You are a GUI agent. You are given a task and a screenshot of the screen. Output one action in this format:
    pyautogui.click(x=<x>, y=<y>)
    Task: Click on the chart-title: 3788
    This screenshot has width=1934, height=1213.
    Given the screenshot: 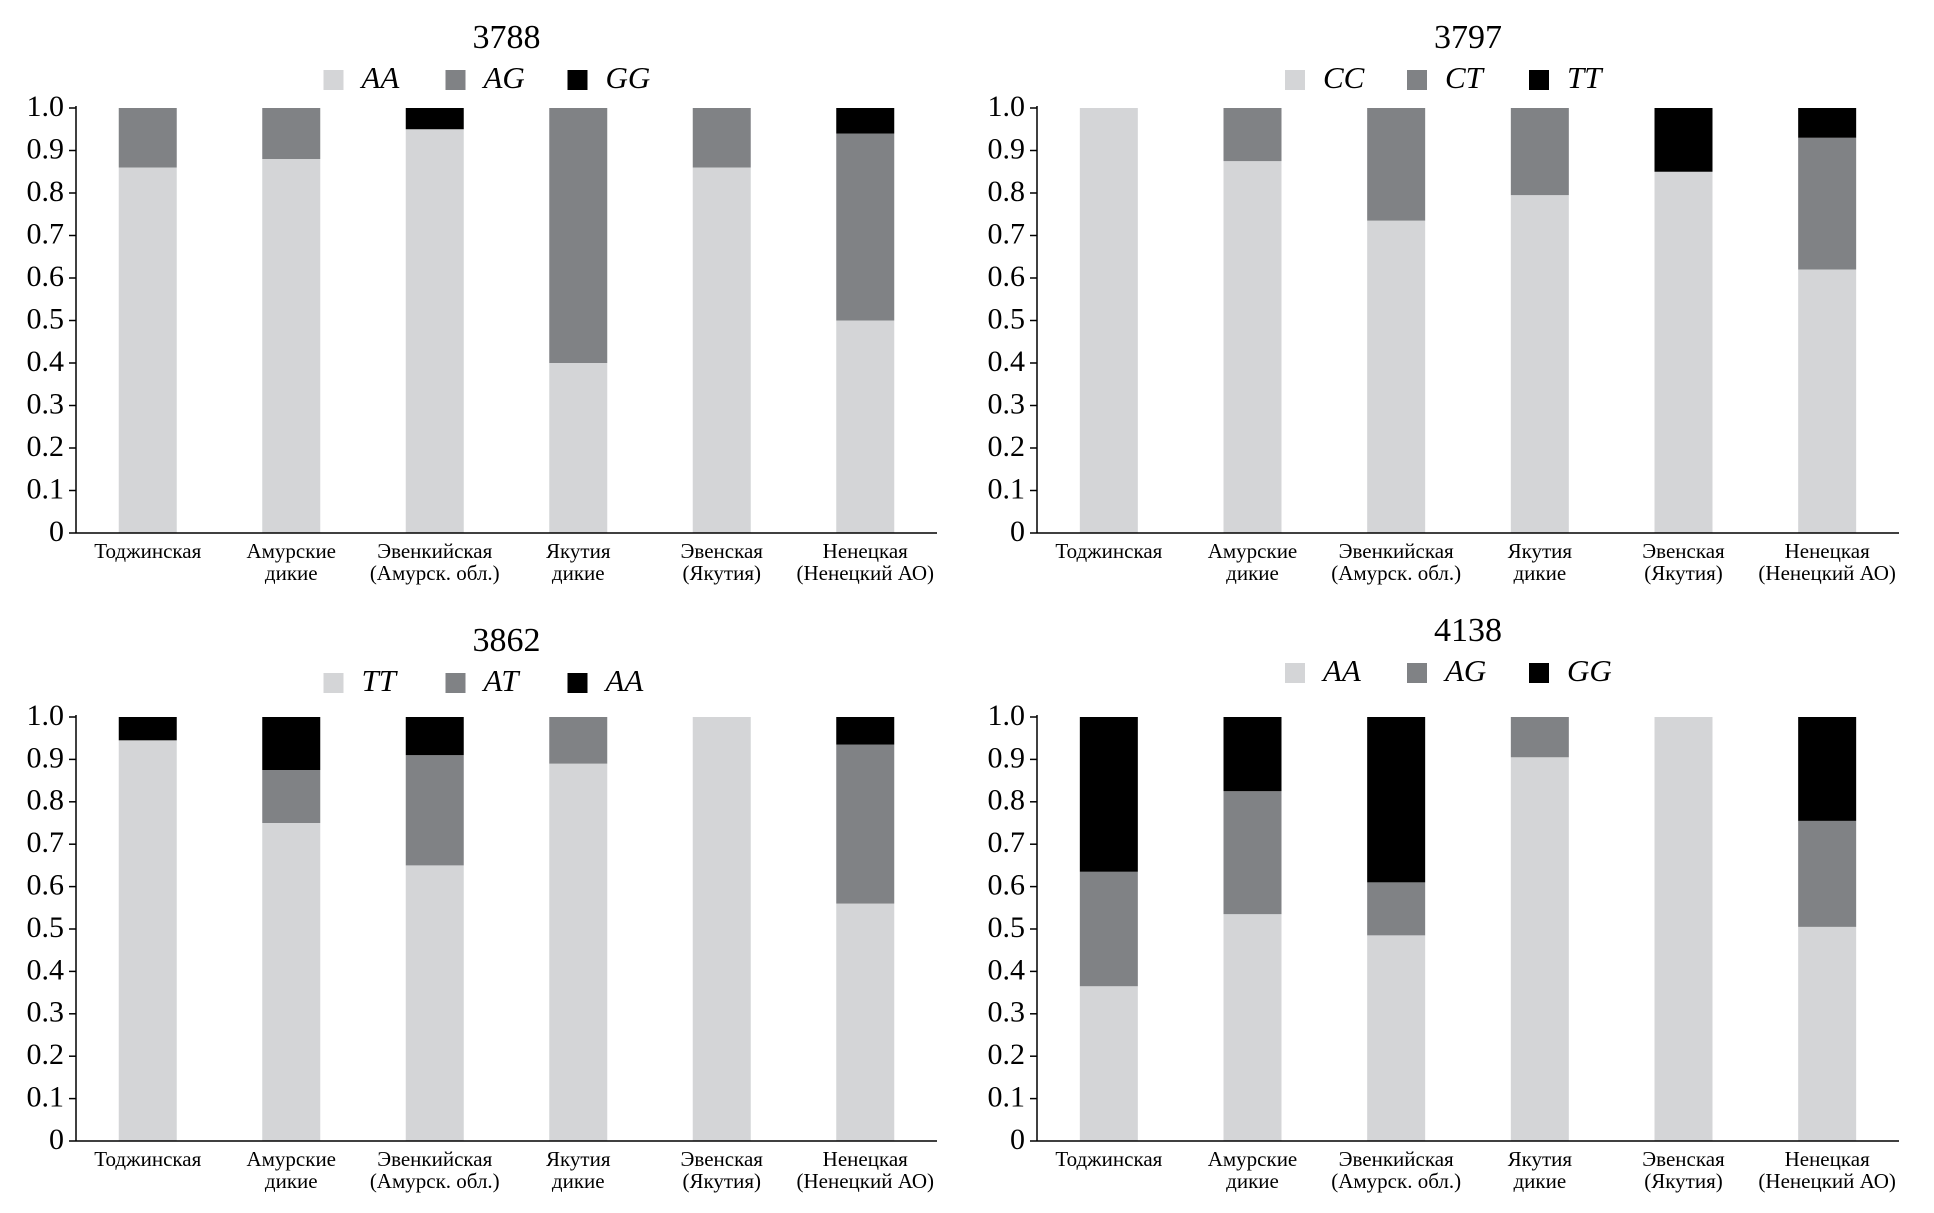 What is the action you would take?
    pyautogui.click(x=507, y=37)
    